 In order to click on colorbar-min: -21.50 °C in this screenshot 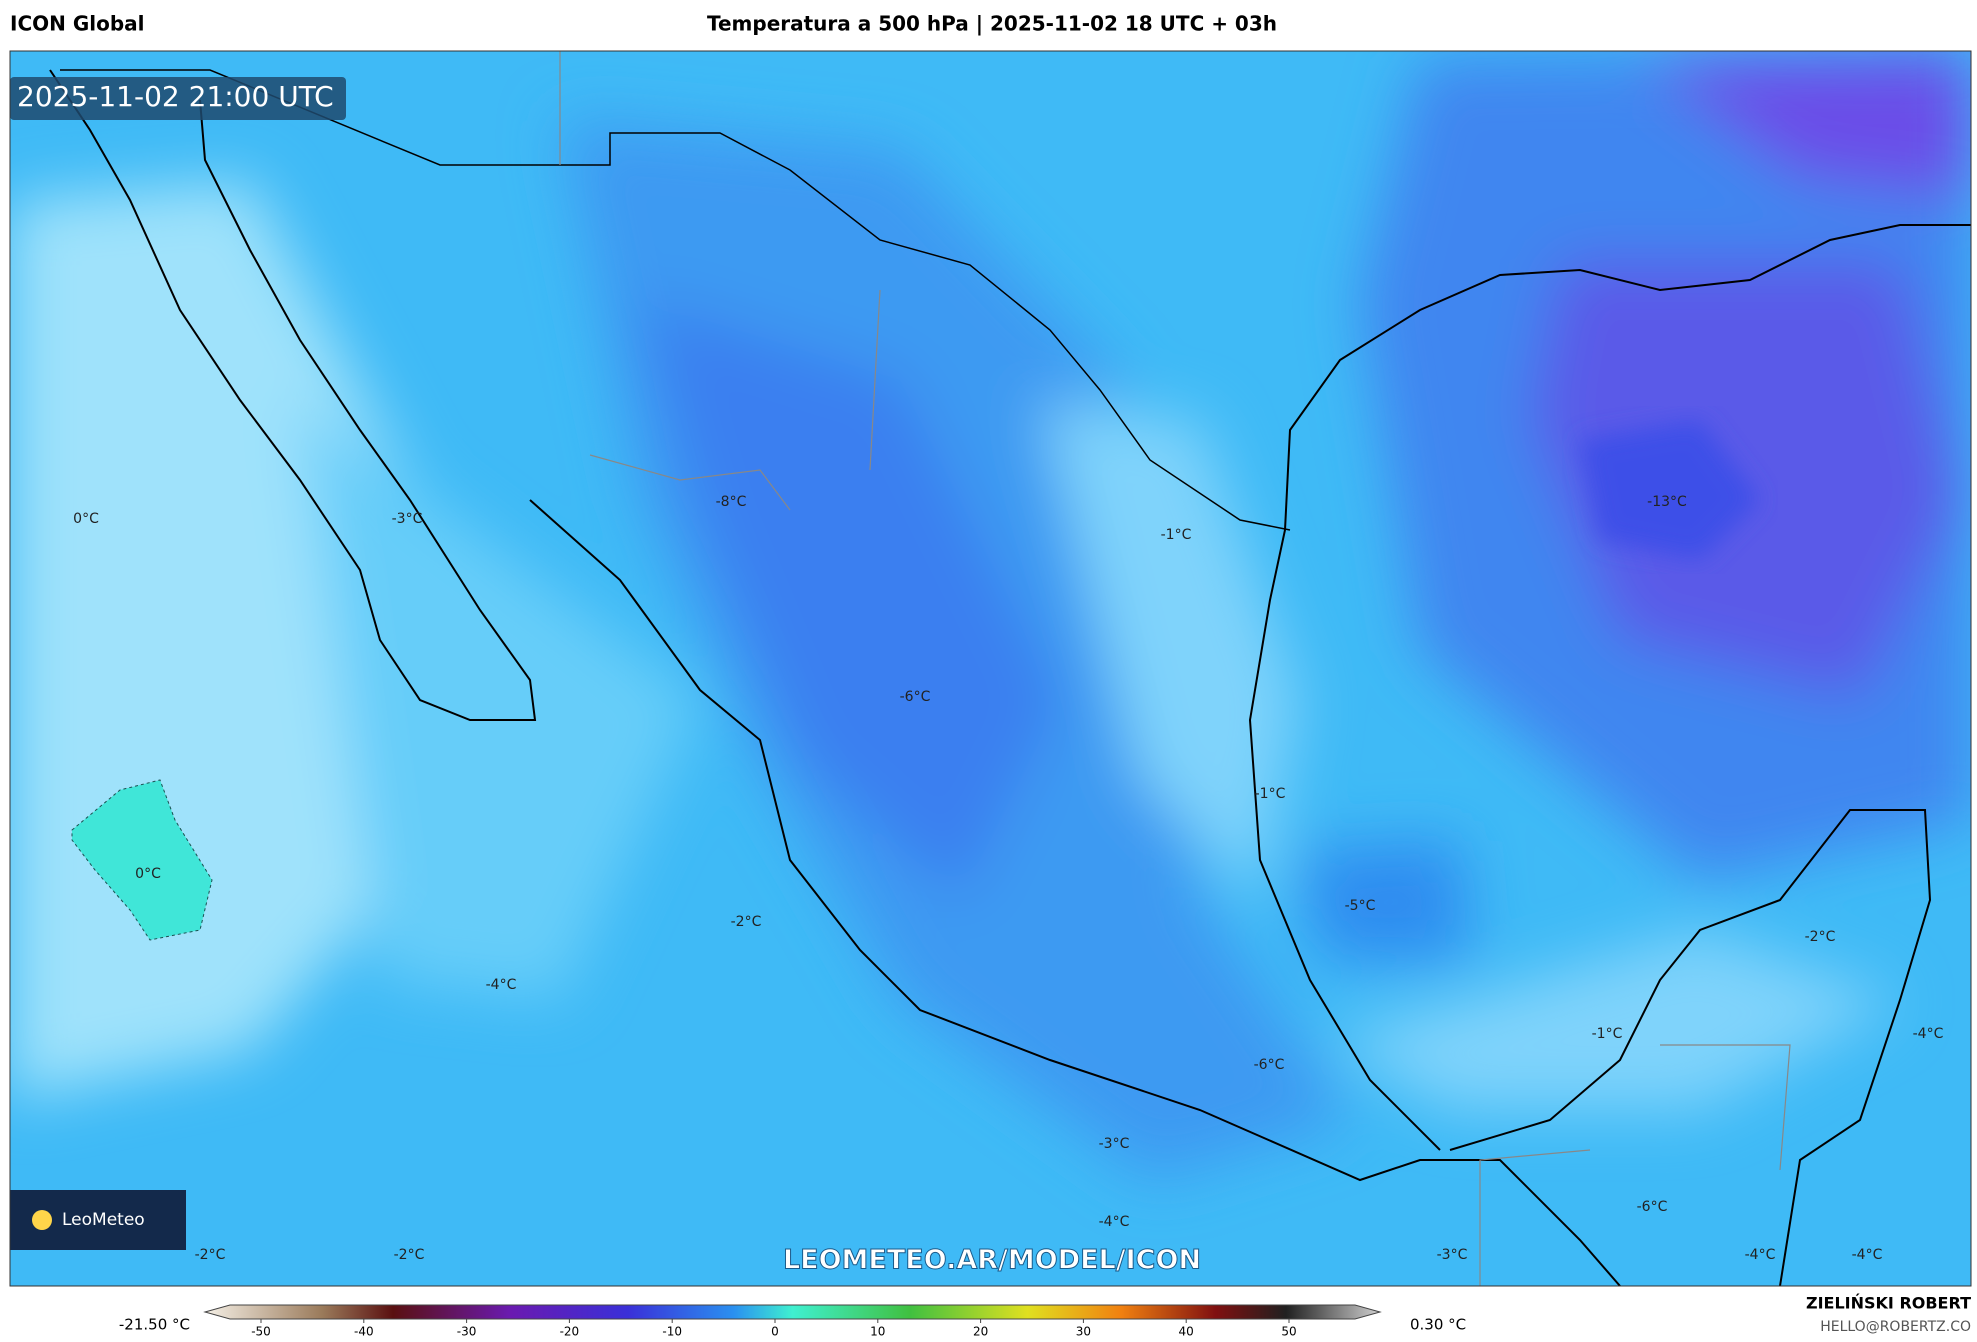, I will do `click(154, 1325)`.